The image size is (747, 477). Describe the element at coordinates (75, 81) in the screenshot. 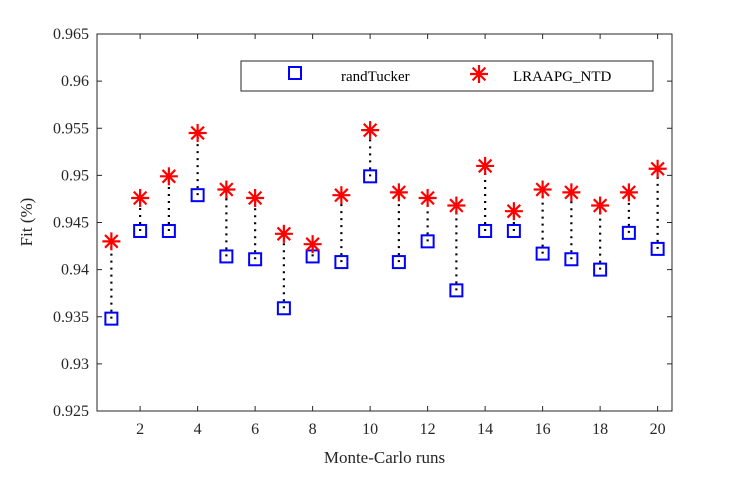

I see `y-tick-label: 0.96` at that location.